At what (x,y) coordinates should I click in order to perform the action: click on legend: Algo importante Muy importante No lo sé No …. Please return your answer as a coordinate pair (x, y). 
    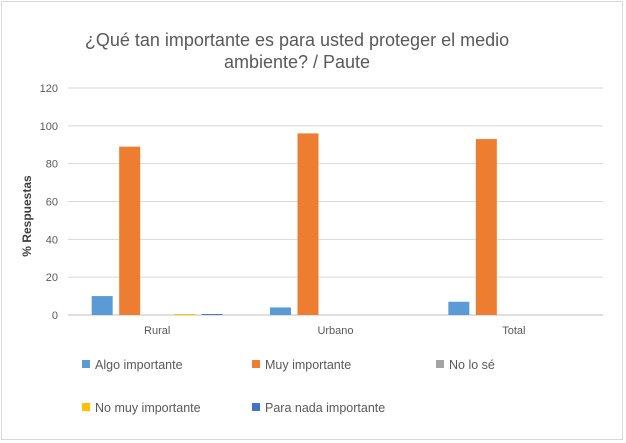
    Looking at the image, I should click on (288, 386).